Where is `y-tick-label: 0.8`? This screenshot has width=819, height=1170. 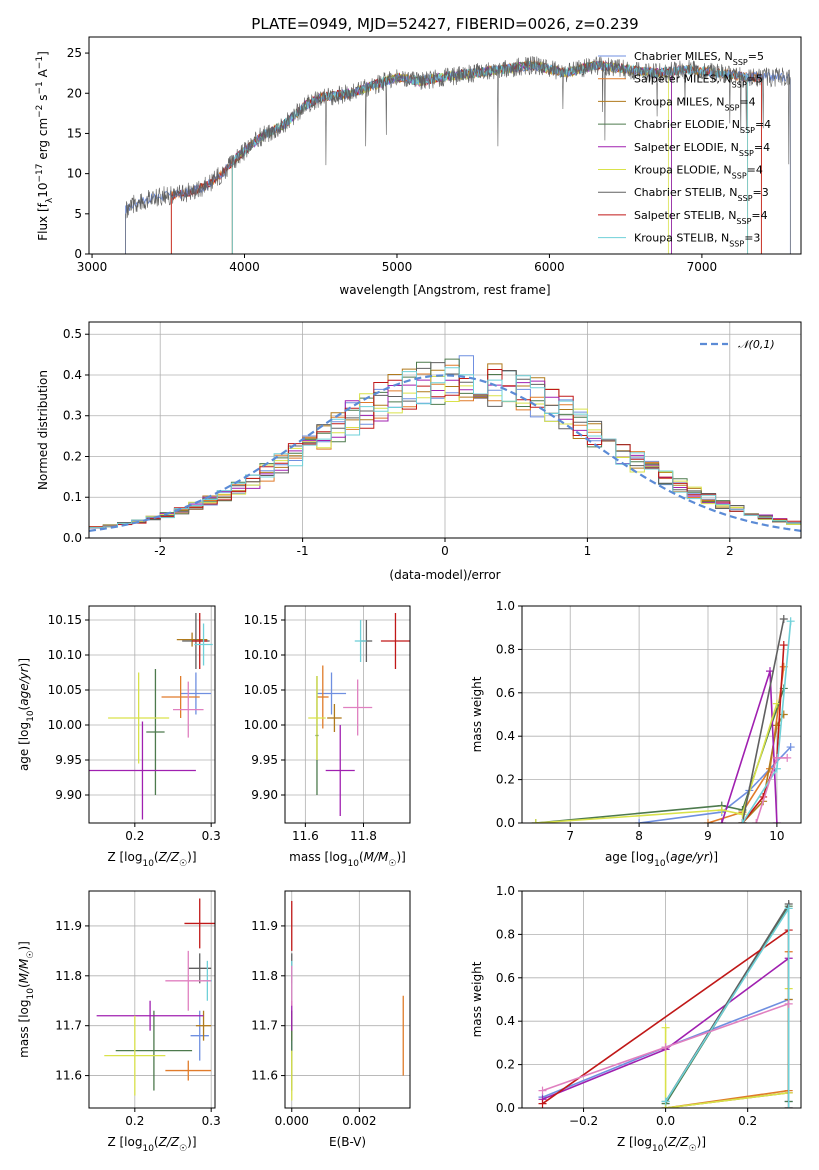 y-tick-label: 0.8 is located at coordinates (505, 649).